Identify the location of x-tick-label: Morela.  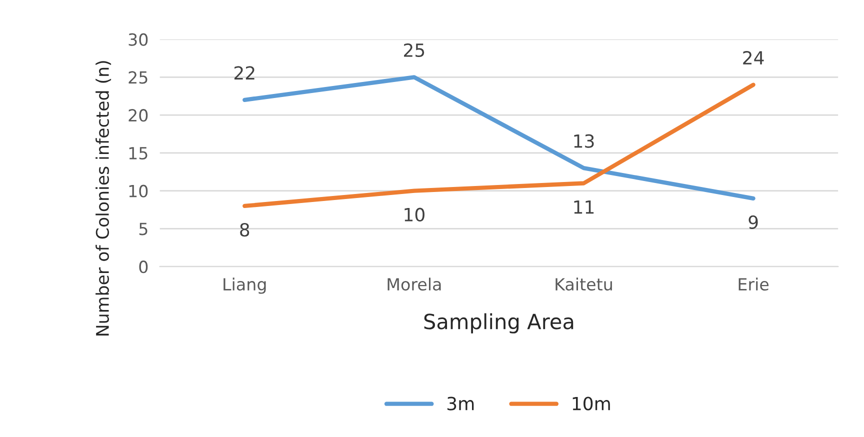
(414, 284).